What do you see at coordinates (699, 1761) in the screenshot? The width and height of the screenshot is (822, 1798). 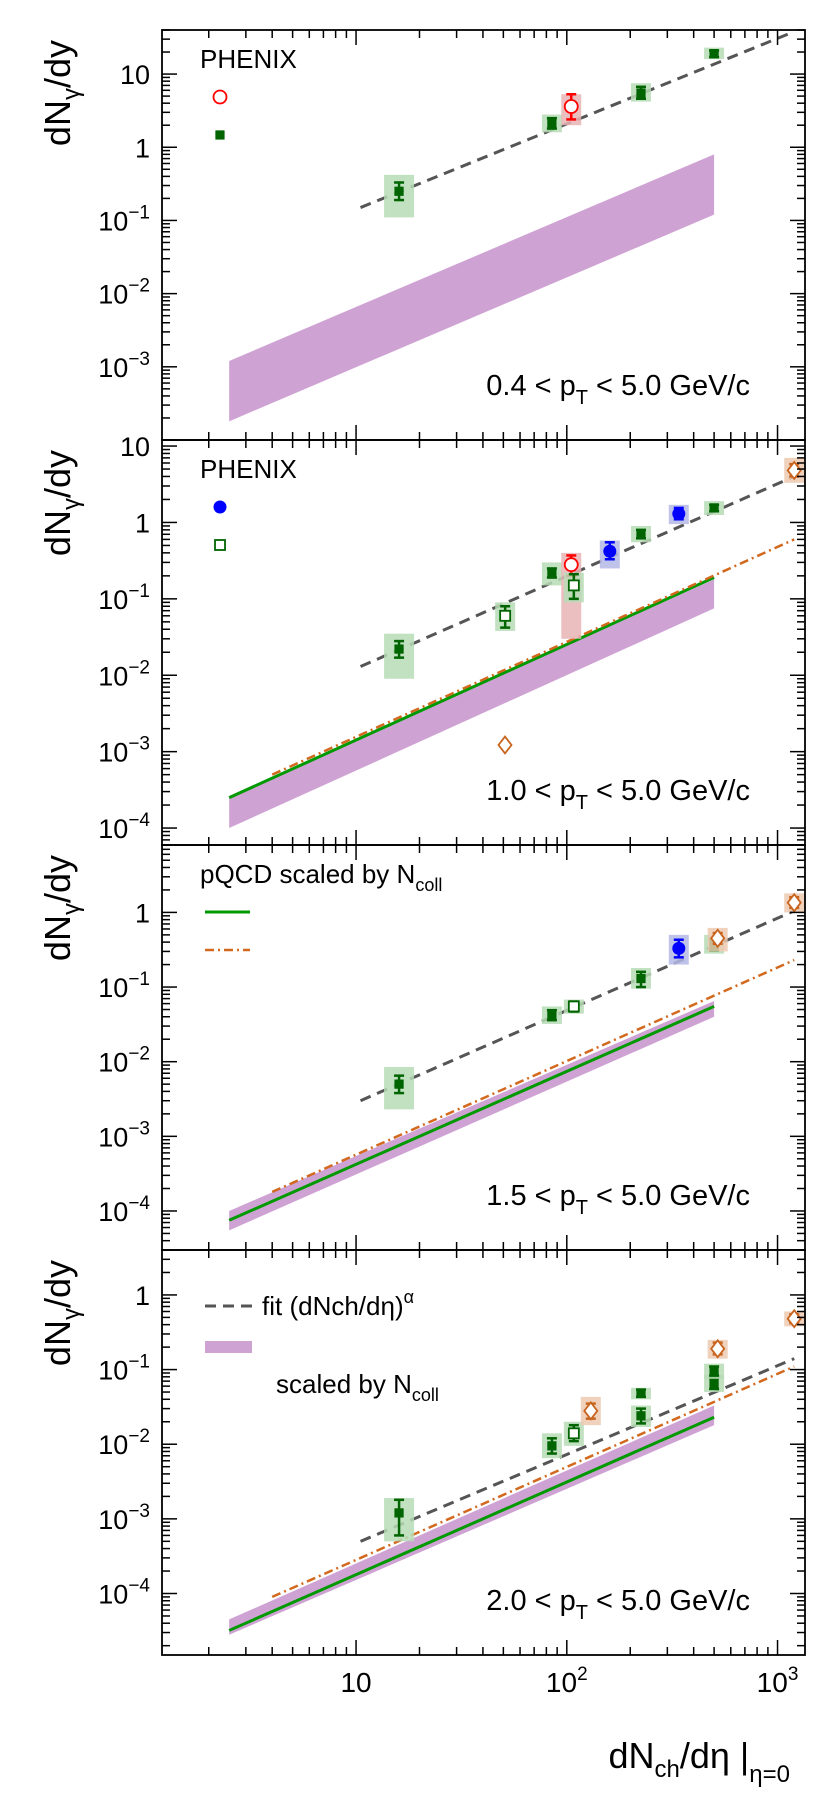 I see `x-axis-title: dNch/dη |η=0` at bounding box center [699, 1761].